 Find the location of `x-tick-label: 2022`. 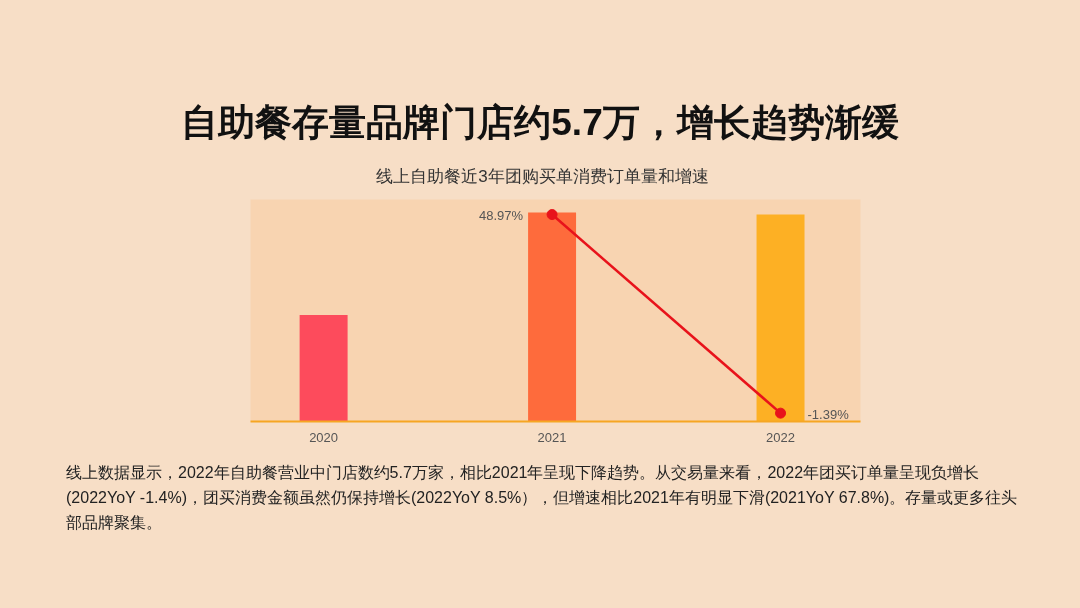

x-tick-label: 2022 is located at coordinates (780, 437).